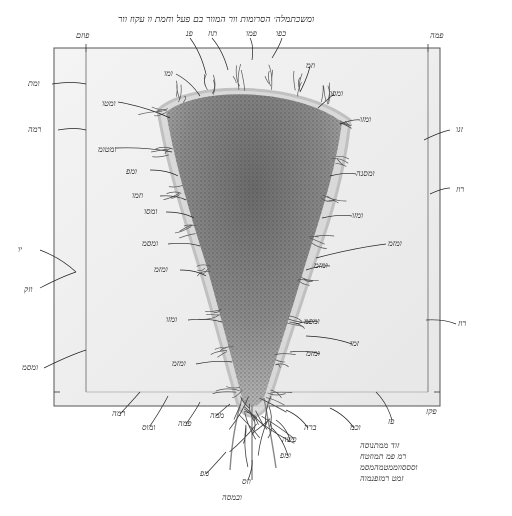  What do you see at coordinates (232, 497) in the screenshot?
I see `label-bottom-9: ובמסה` at bounding box center [232, 497].